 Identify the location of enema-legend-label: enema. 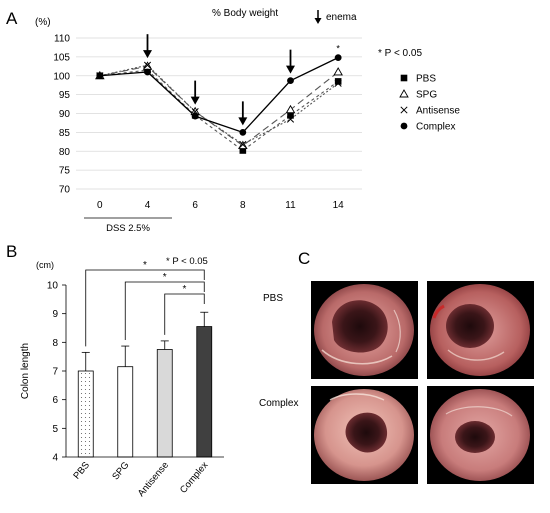
(341, 17).